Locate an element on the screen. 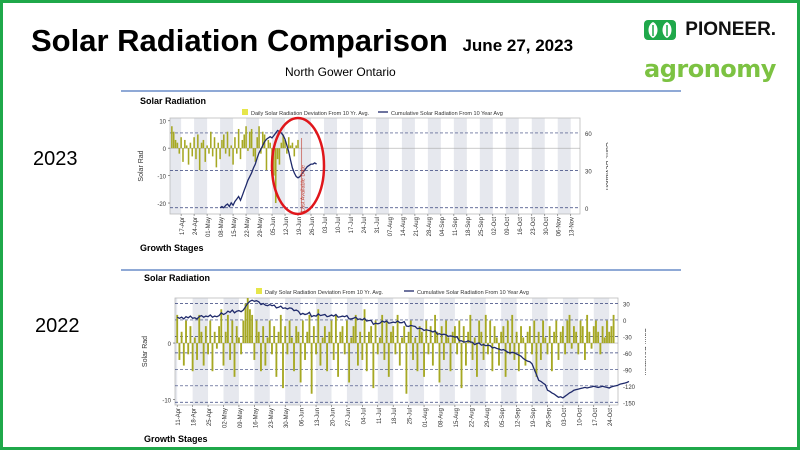 The height and width of the screenshot is (450, 800). right-tick-label: 0 is located at coordinates (587, 210).